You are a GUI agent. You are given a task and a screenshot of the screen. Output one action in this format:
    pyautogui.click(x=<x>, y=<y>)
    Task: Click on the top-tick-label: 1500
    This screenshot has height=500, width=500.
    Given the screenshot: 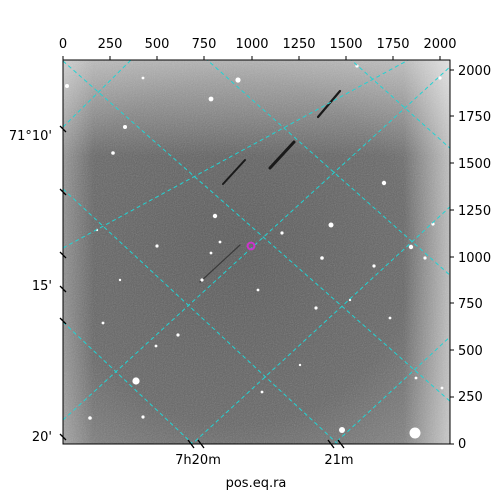 What is the action you would take?
    pyautogui.click(x=345, y=44)
    